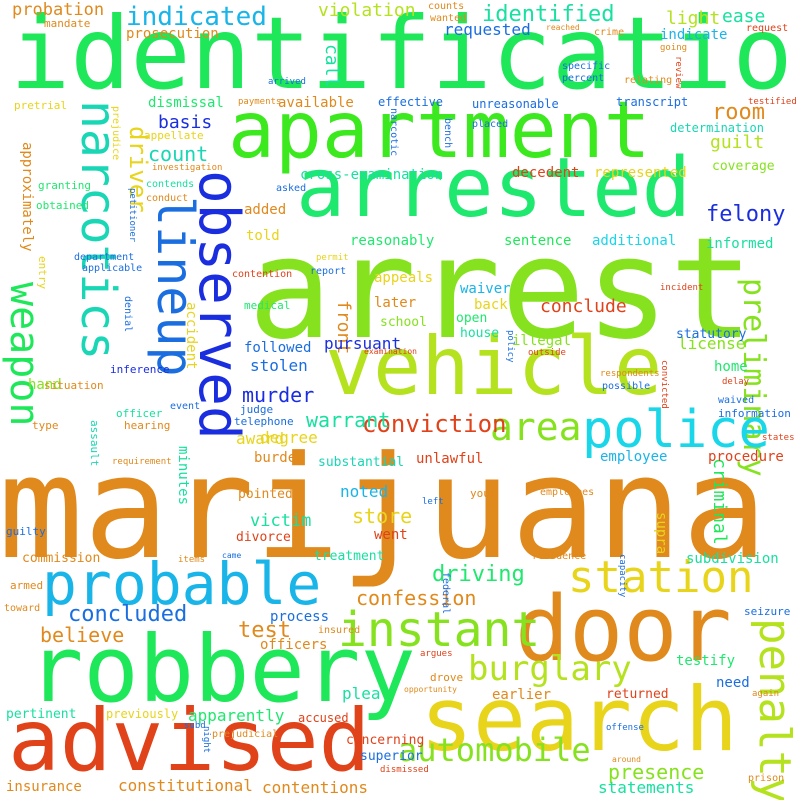  I want to click on word-went: went, so click(391, 535).